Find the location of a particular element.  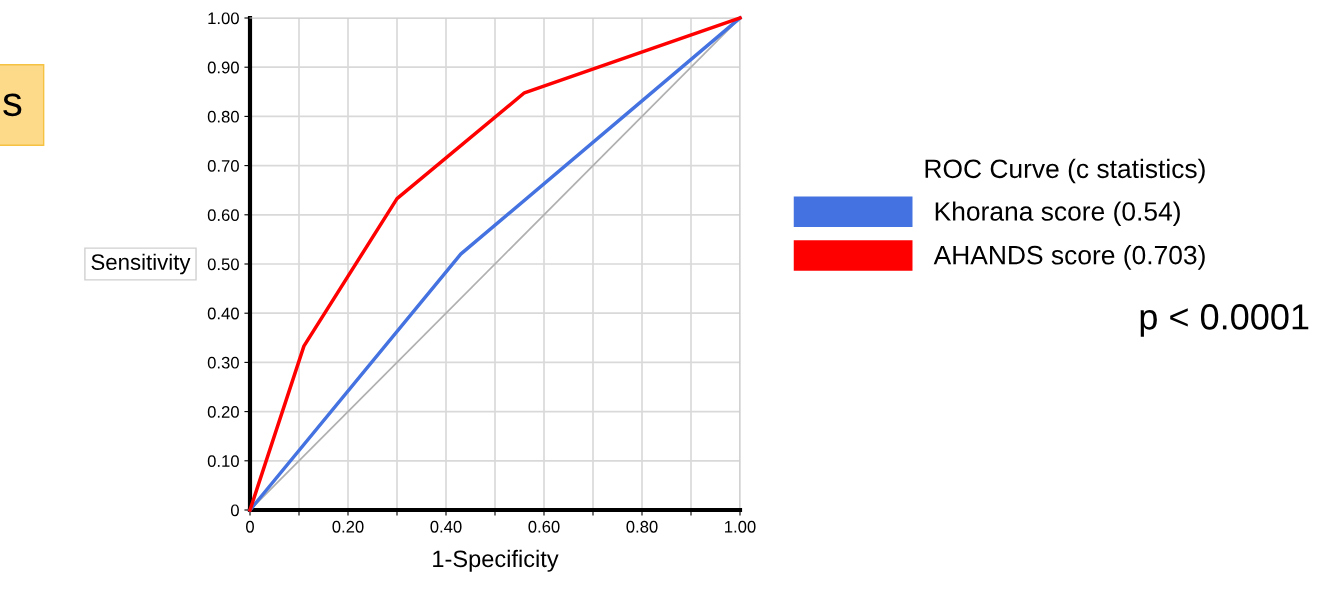

y-tick-label: 0.50 is located at coordinates (223, 264).